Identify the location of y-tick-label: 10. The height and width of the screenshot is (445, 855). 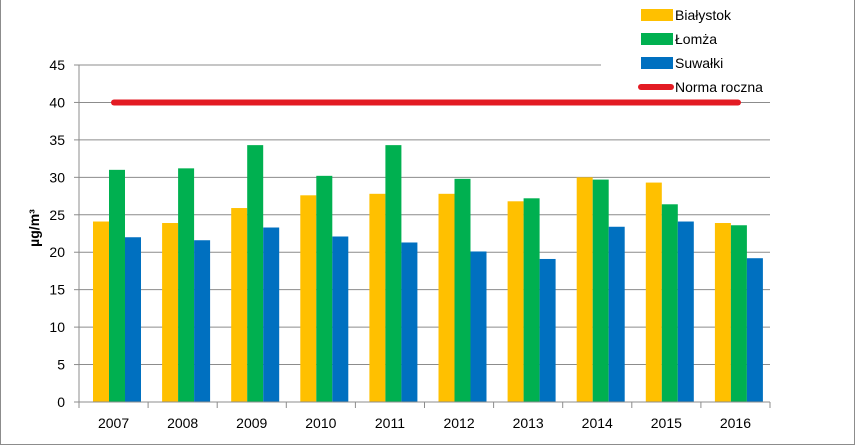
(57, 327).